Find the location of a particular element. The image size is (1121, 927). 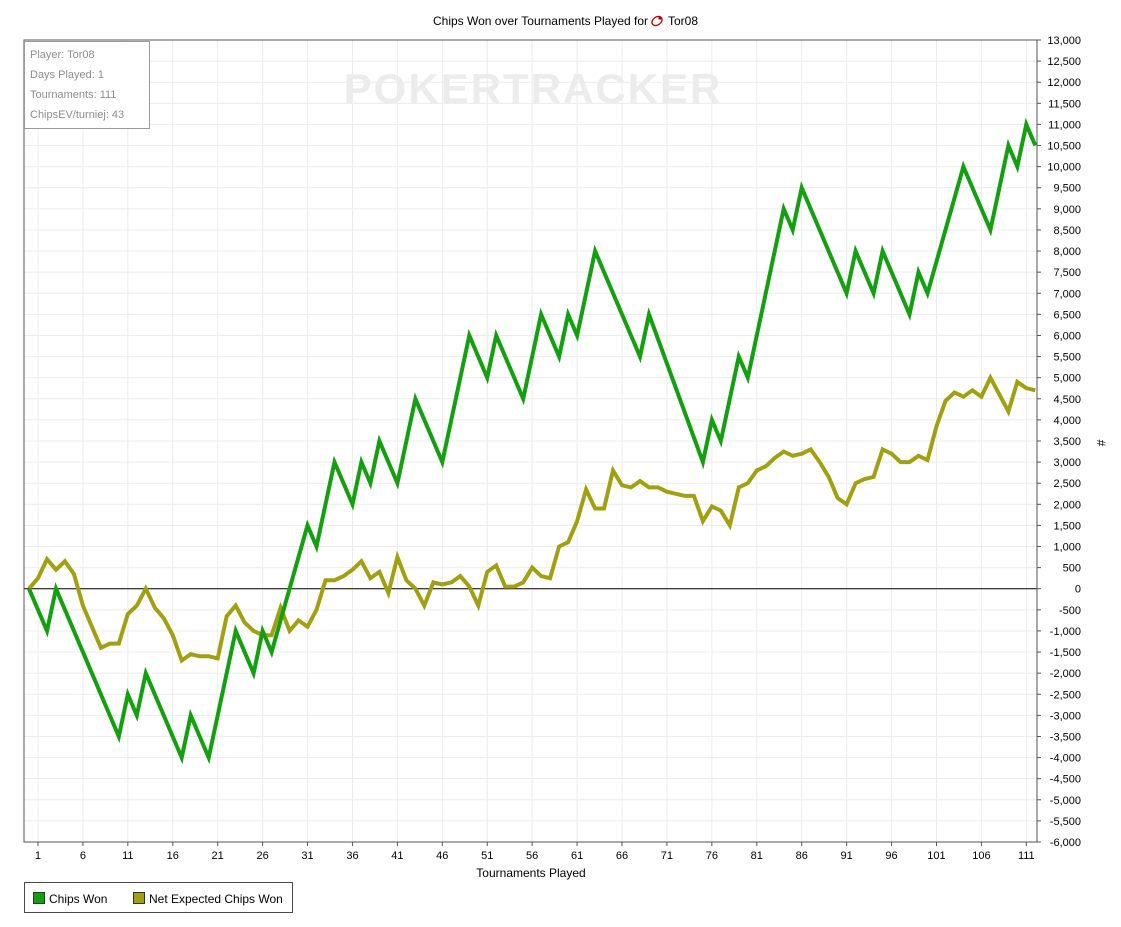

y-tick-label: 5,000 is located at coordinates (1067, 379).